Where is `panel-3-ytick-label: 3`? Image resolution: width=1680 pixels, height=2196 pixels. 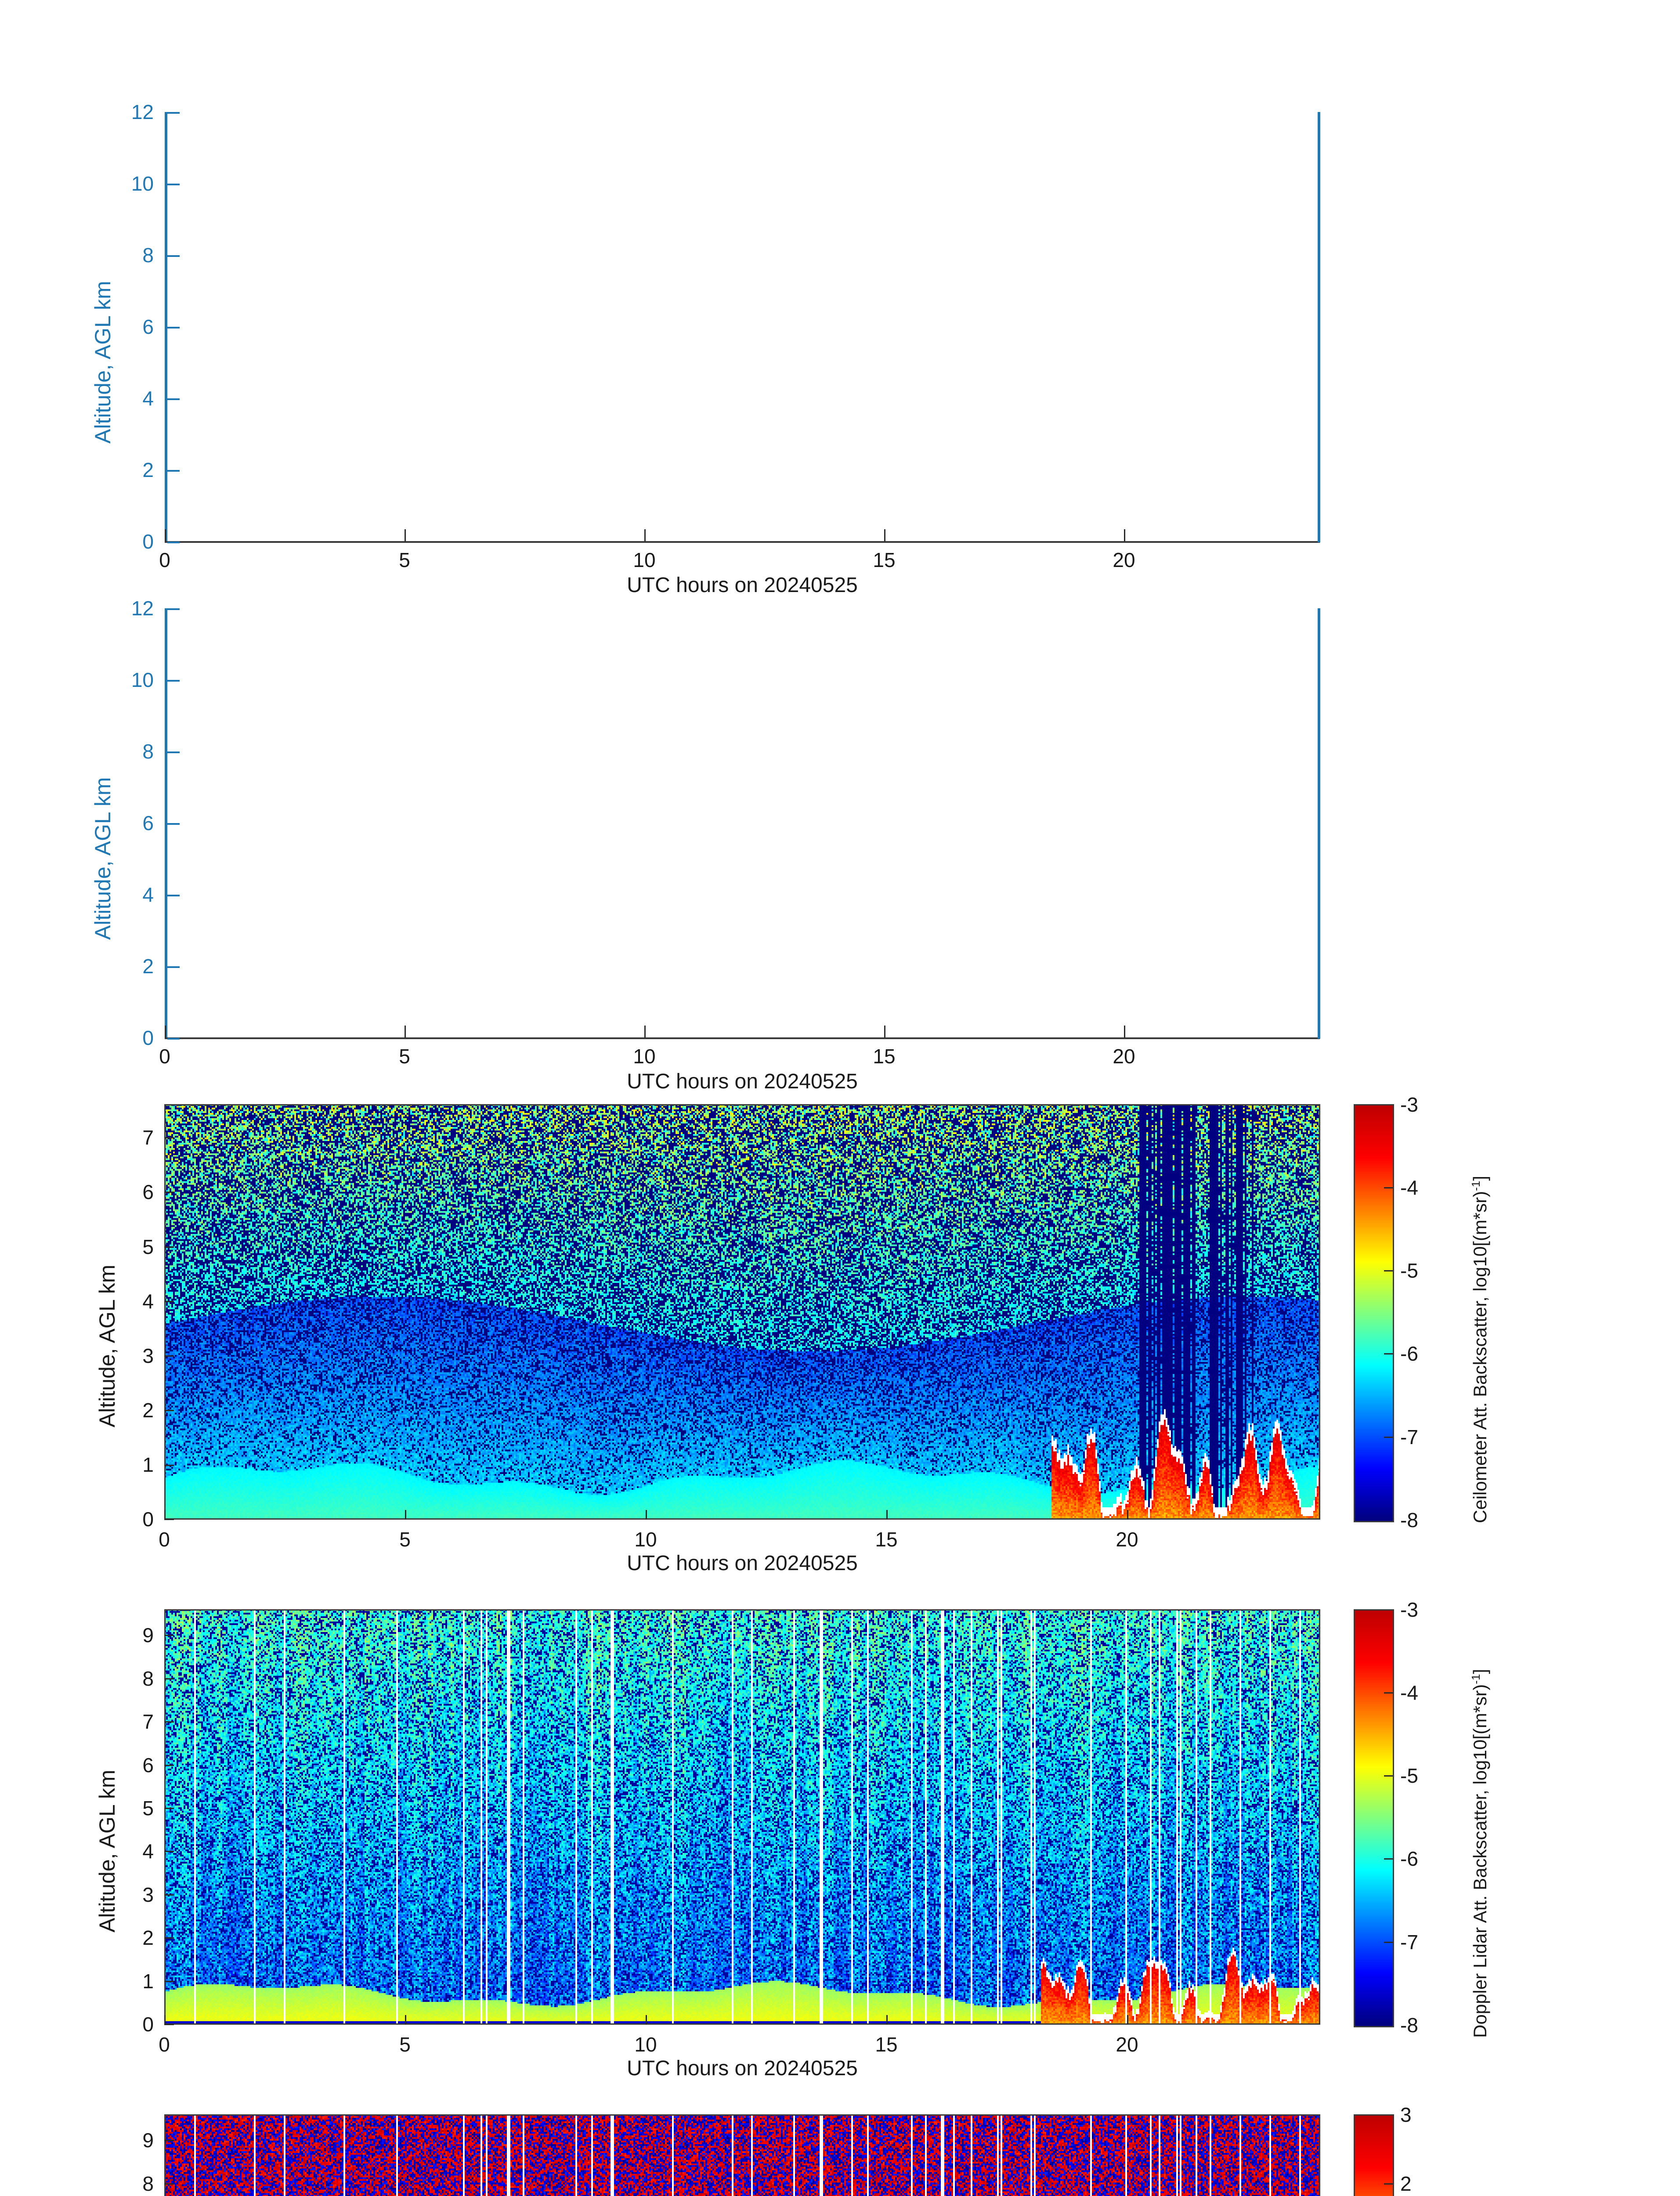 panel-3-ytick-label: 3 is located at coordinates (148, 1355).